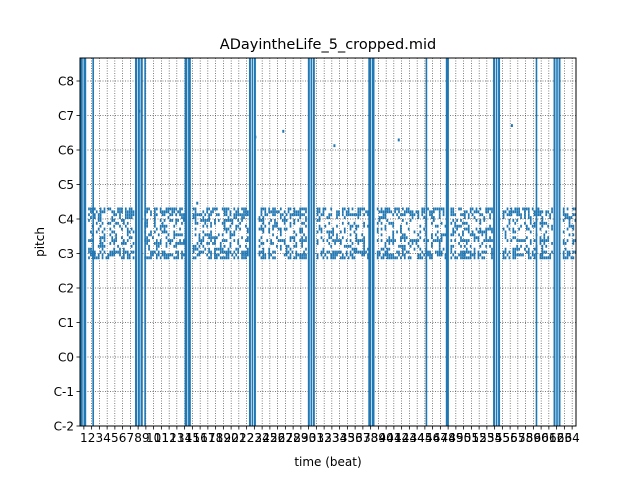 The image size is (640, 480). Describe the element at coordinates (139, 242) in the screenshot. I see `chord-block` at that location.